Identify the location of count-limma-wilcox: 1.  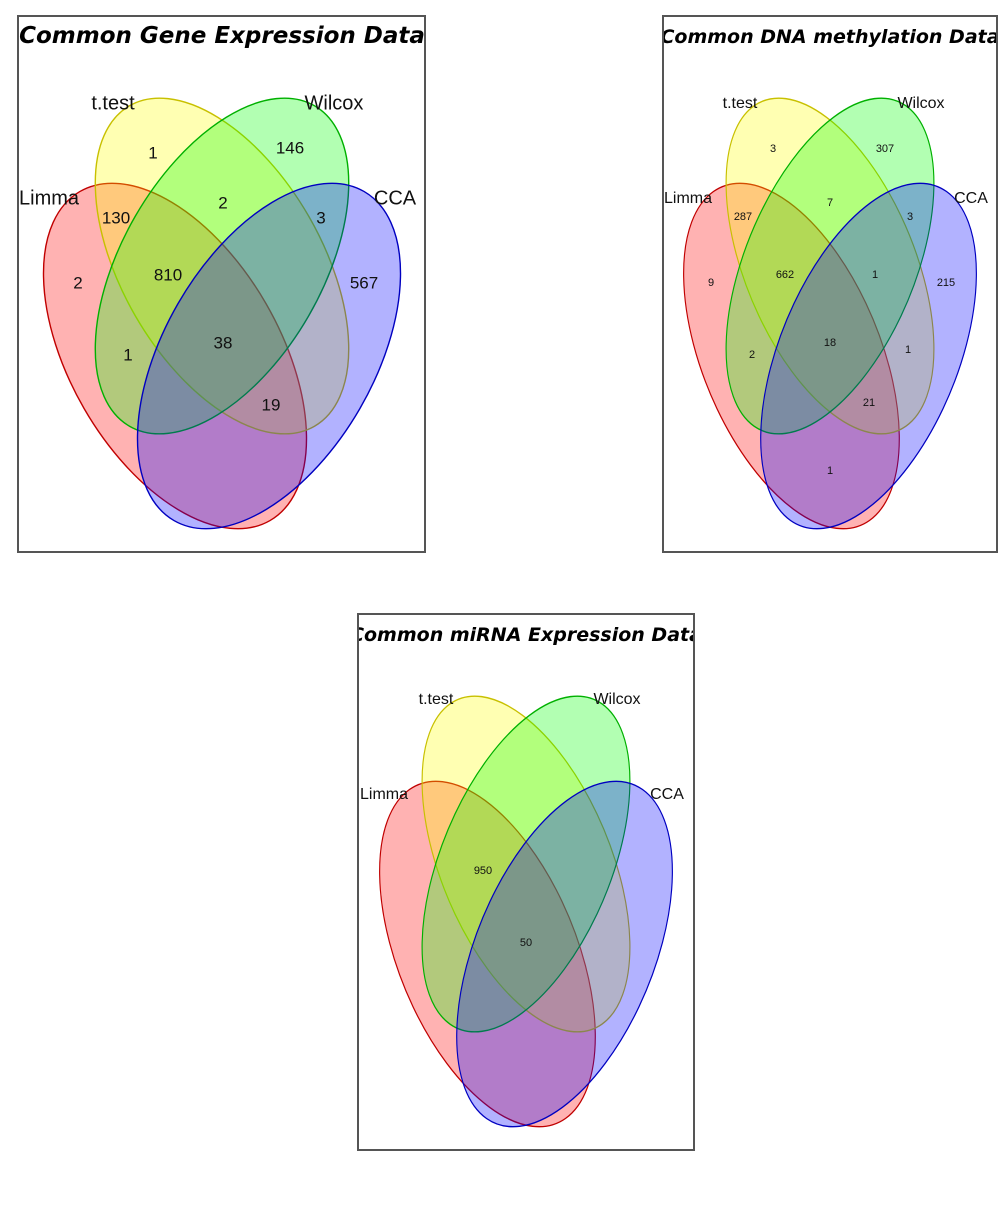
(127, 354).